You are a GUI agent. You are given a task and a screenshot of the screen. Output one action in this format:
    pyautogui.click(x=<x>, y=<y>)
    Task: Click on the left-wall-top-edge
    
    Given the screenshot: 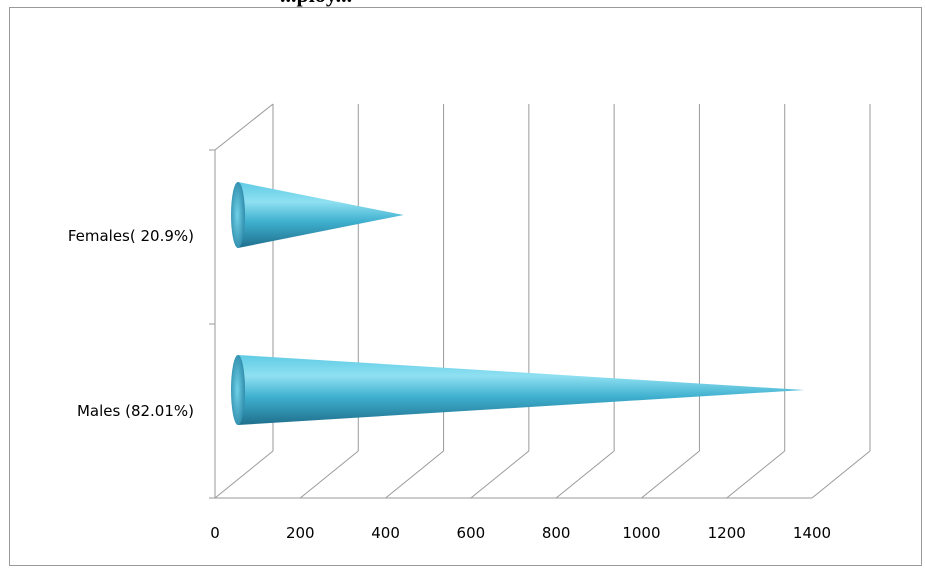 What is the action you would take?
    pyautogui.click(x=244, y=127)
    